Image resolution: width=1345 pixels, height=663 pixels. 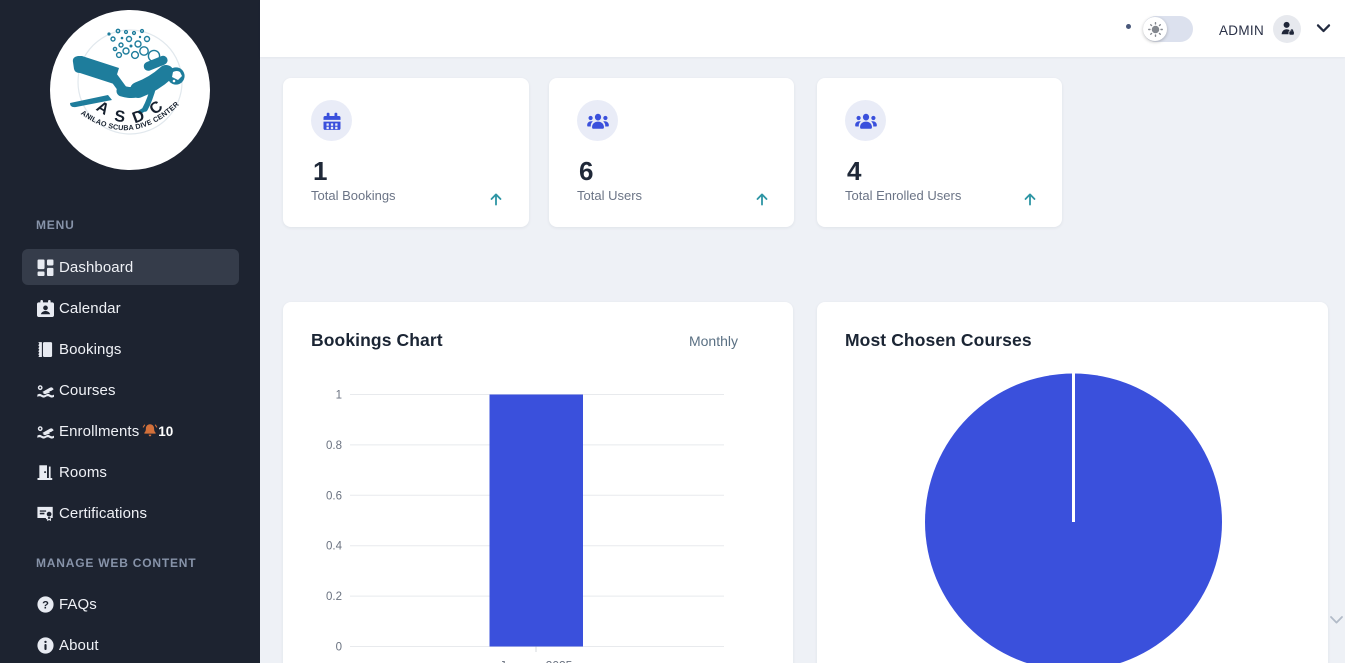 What do you see at coordinates (334, 597) in the screenshot?
I see `svg-text: 0.2` at bounding box center [334, 597].